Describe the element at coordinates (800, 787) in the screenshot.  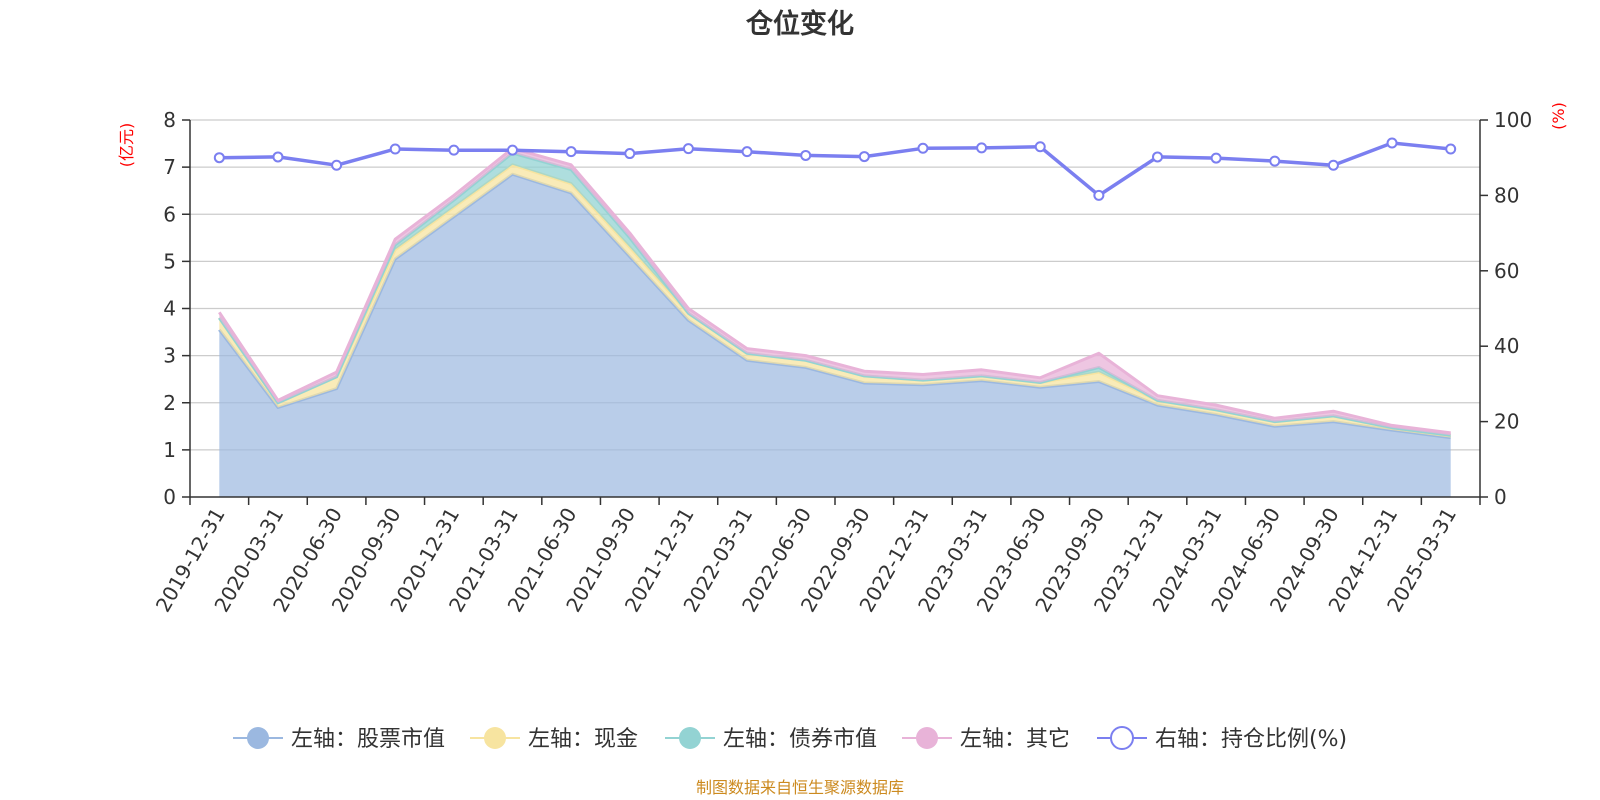
I see `source-note: 制图数据来自恒生聚源数据库` at that location.